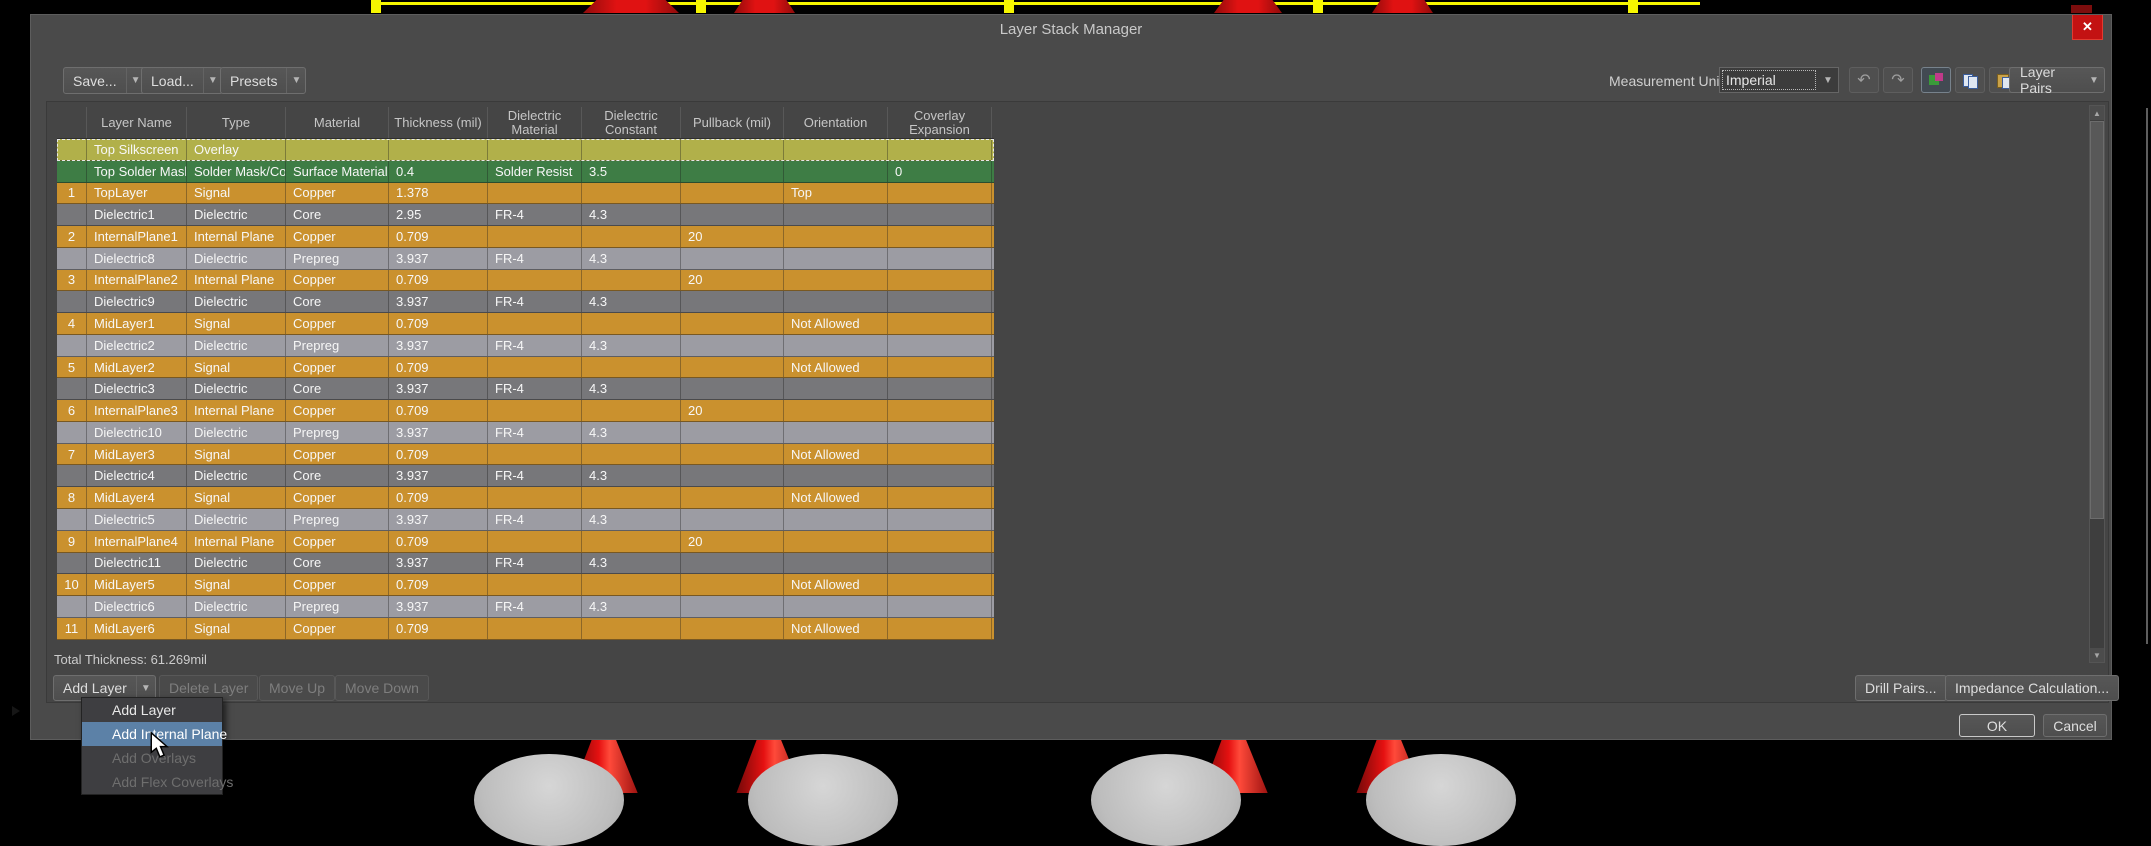  Describe the element at coordinates (823, 800) in the screenshot. I see `component-pad` at that location.